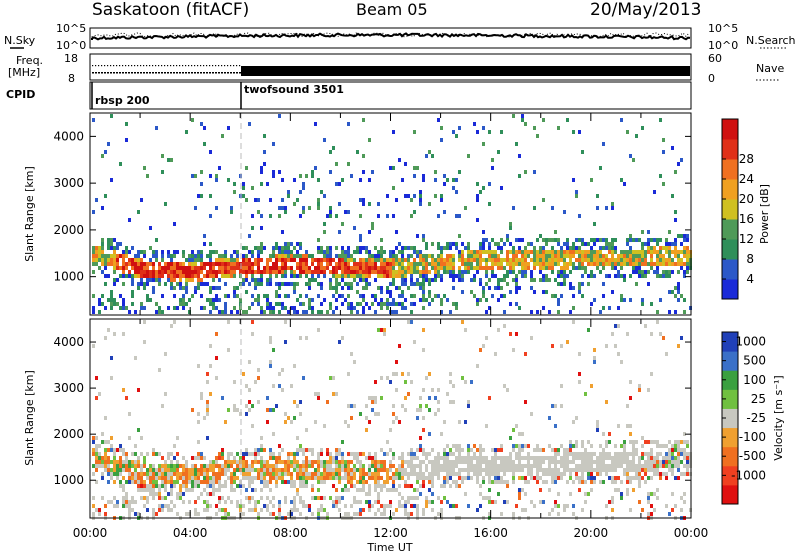 The height and width of the screenshot is (554, 800). I want to click on colorbar-tick-label: 24, so click(746, 179).